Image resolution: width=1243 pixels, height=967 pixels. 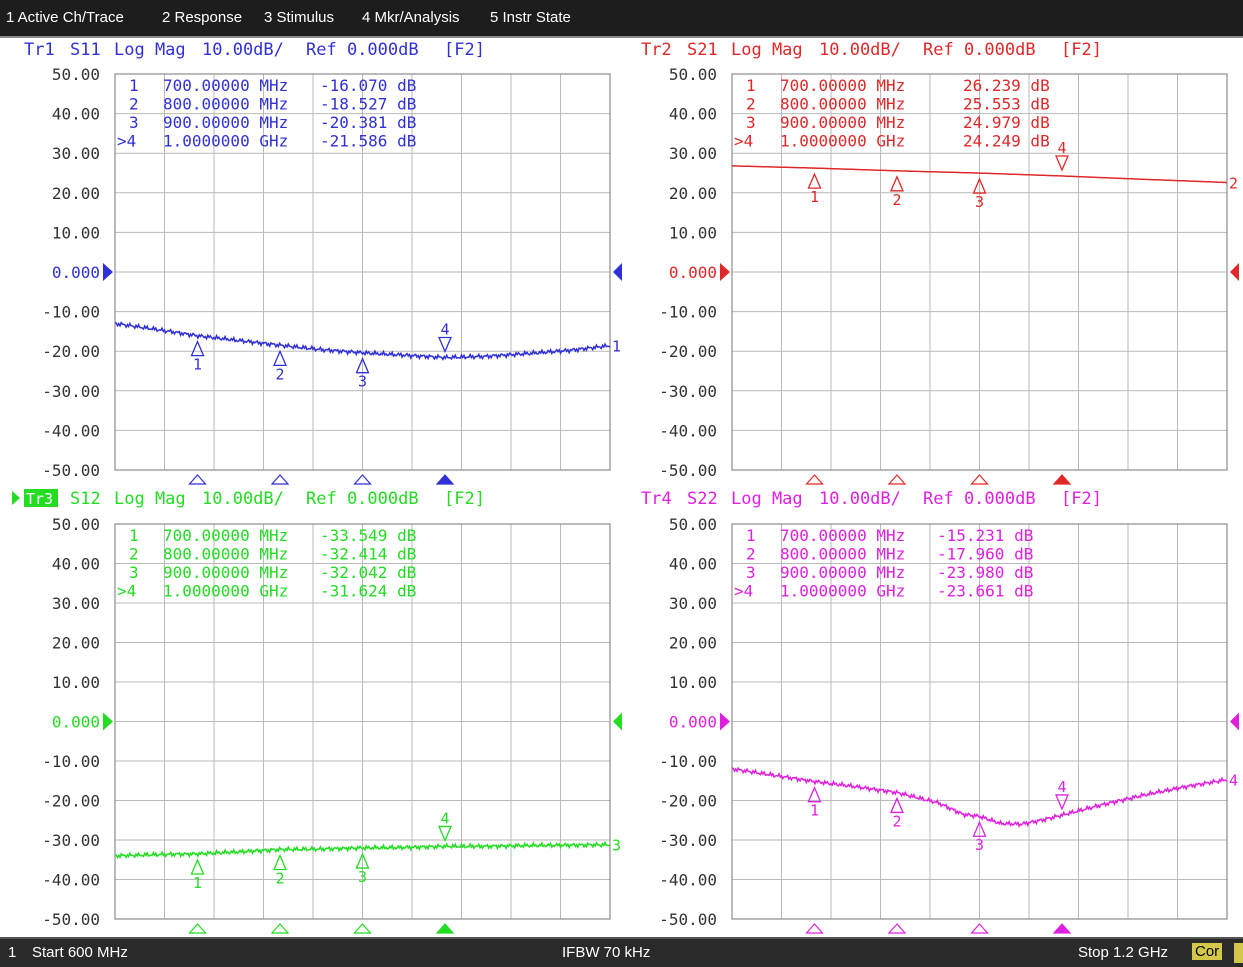 What do you see at coordinates (76, 232) in the screenshot?
I see `y-tick-label: 10.00` at bounding box center [76, 232].